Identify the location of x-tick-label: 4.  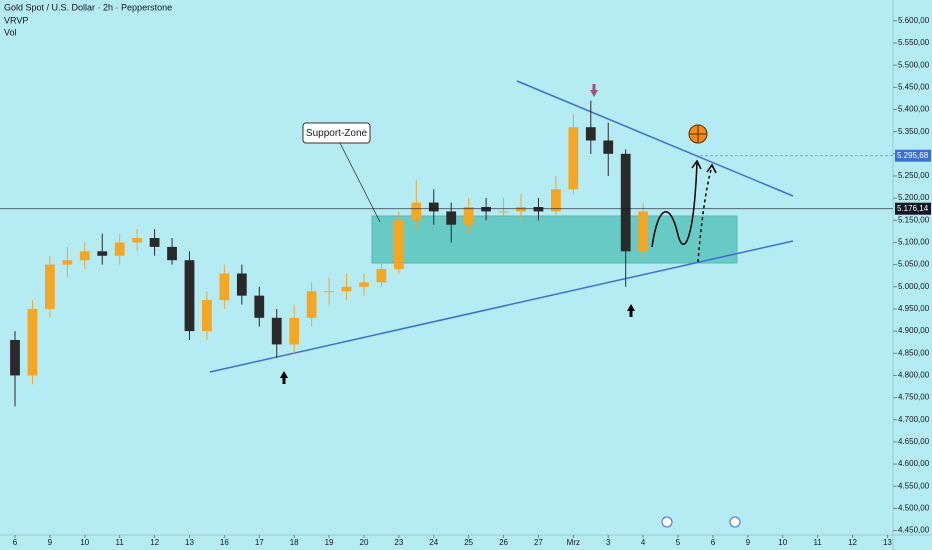
(643, 542).